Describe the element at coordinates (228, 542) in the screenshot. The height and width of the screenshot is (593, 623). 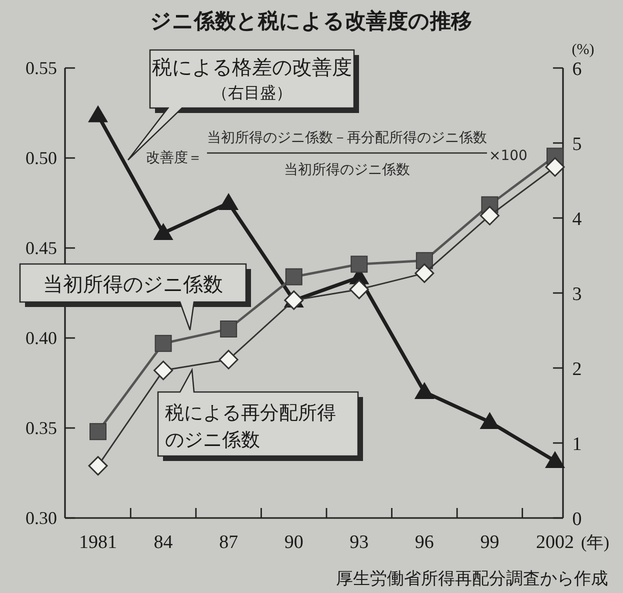
I see `x-tick-label: 87` at that location.